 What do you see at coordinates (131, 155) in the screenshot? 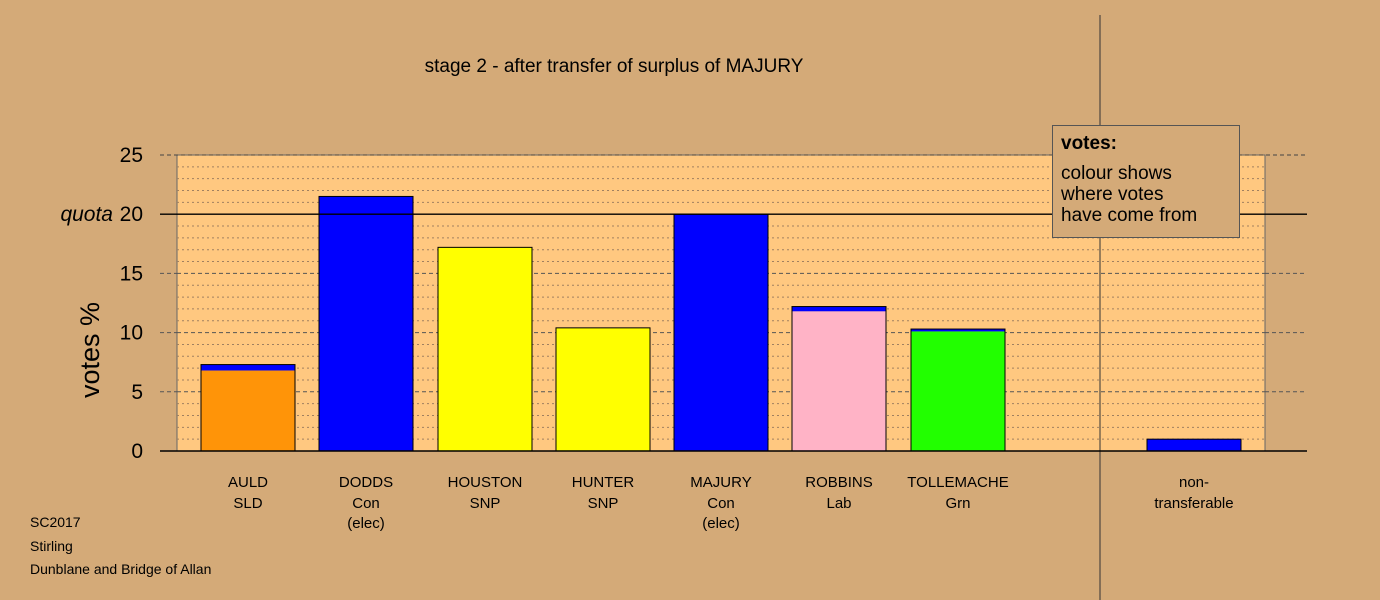
I see `y-tick-label: 25` at bounding box center [131, 155].